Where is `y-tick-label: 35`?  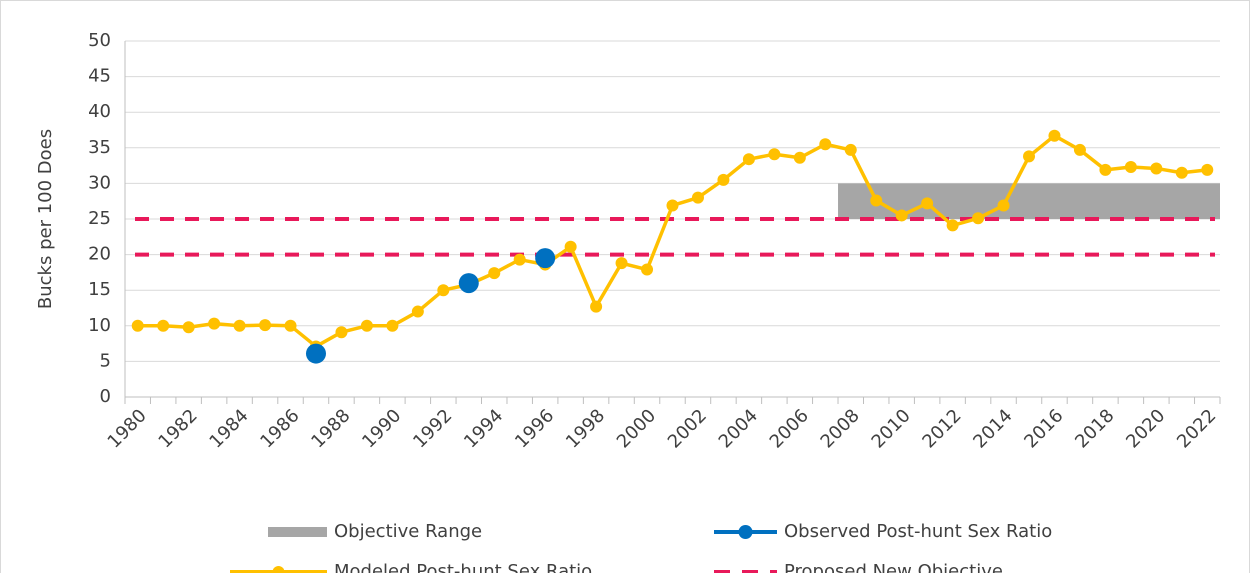 y-tick-label: 35 is located at coordinates (99, 147).